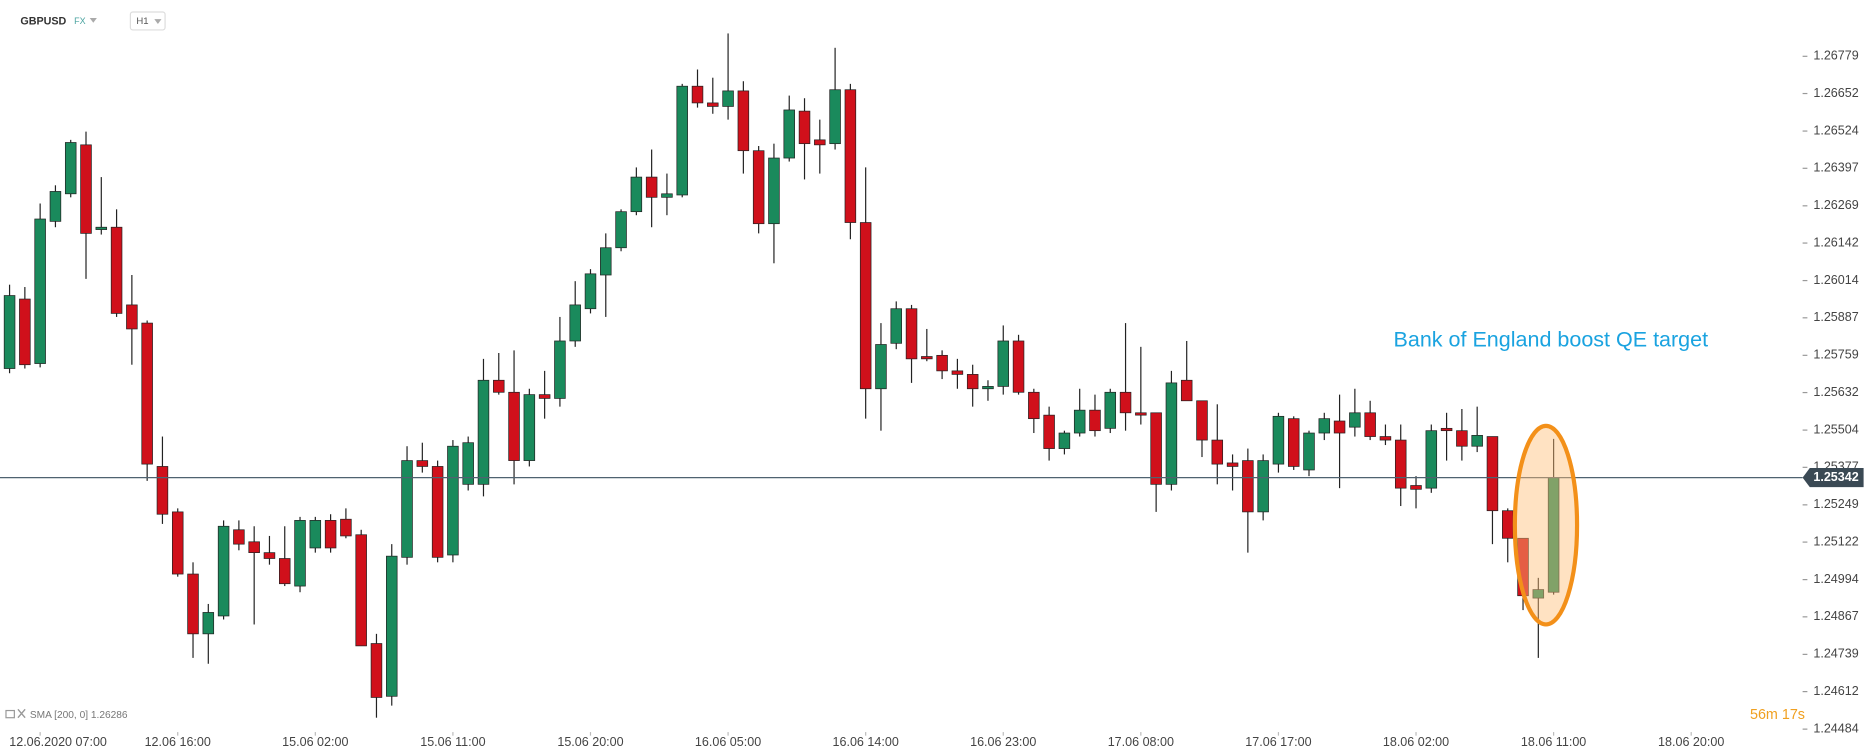 This screenshot has width=1866, height=756. Describe the element at coordinates (79, 715) in the screenshot. I see `indicator-label: SMA [200, 0] 1.26286` at that location.